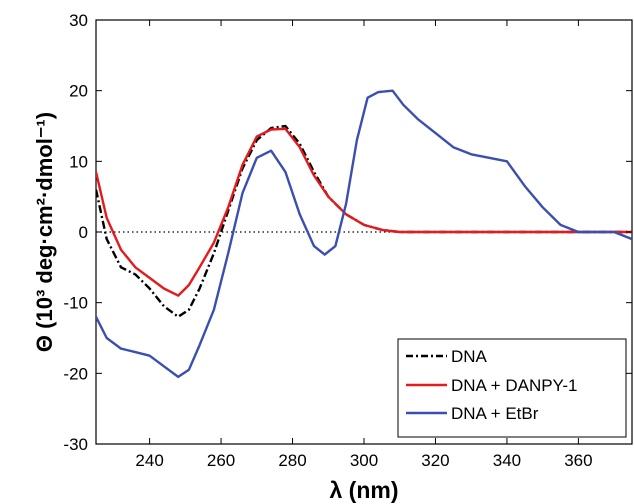  I want to click on x-tick-label: 320, so click(435, 460).